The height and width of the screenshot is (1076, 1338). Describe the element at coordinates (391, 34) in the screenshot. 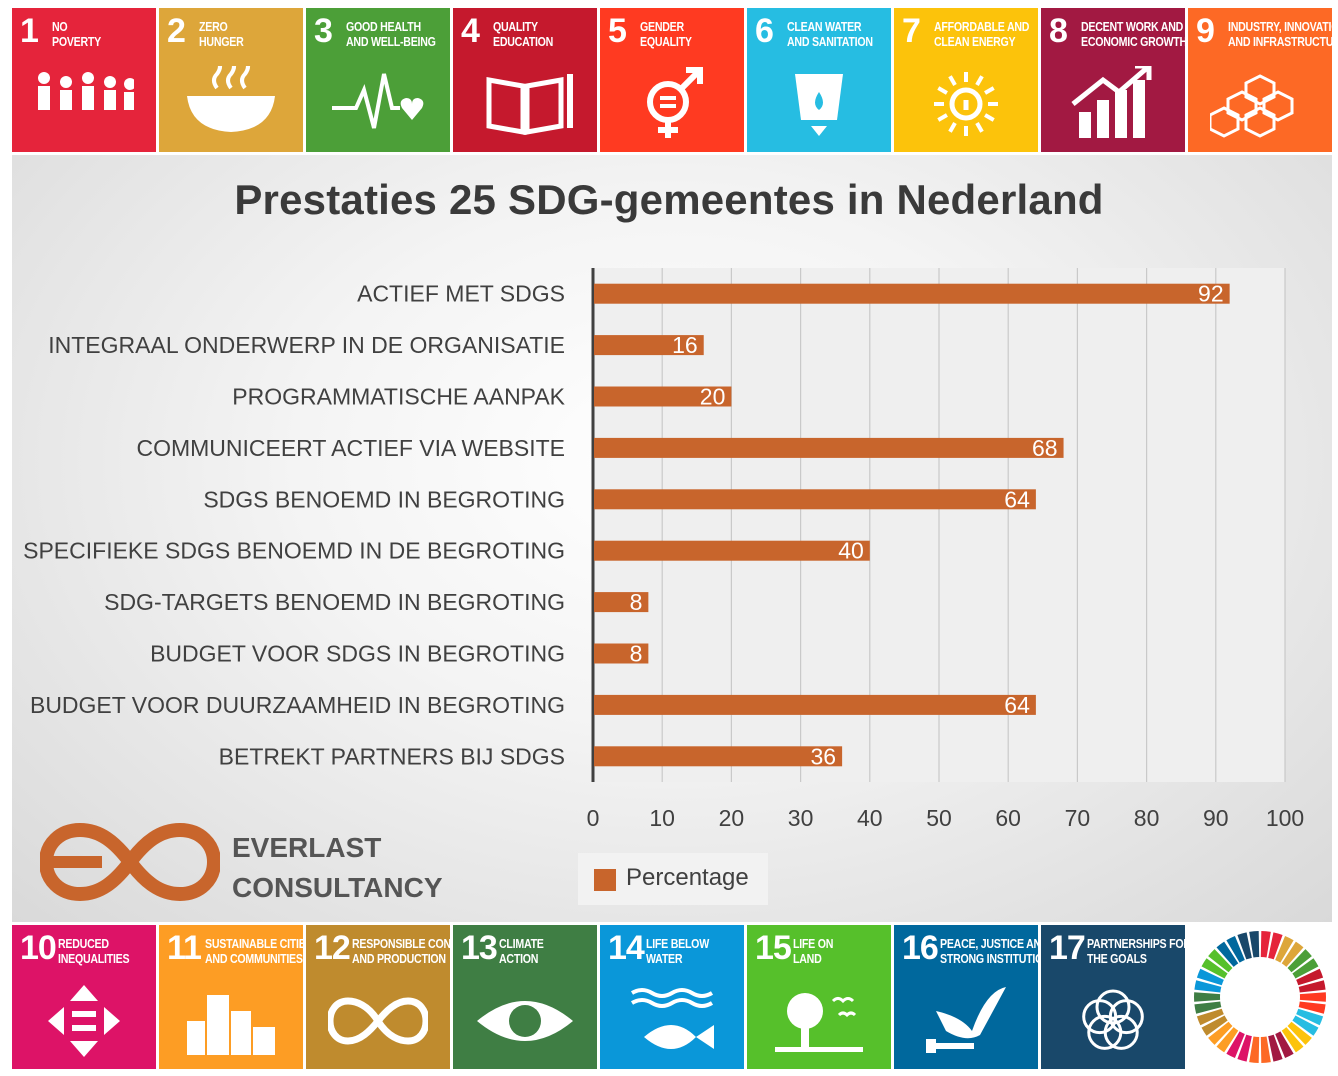

I see `sdg-label: Good health and well-being` at that location.